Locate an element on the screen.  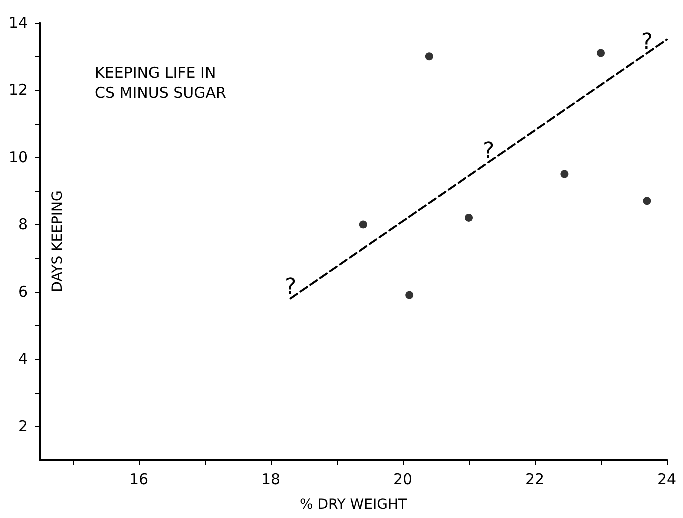
y-tick-label: 12 is located at coordinates (18, 90).